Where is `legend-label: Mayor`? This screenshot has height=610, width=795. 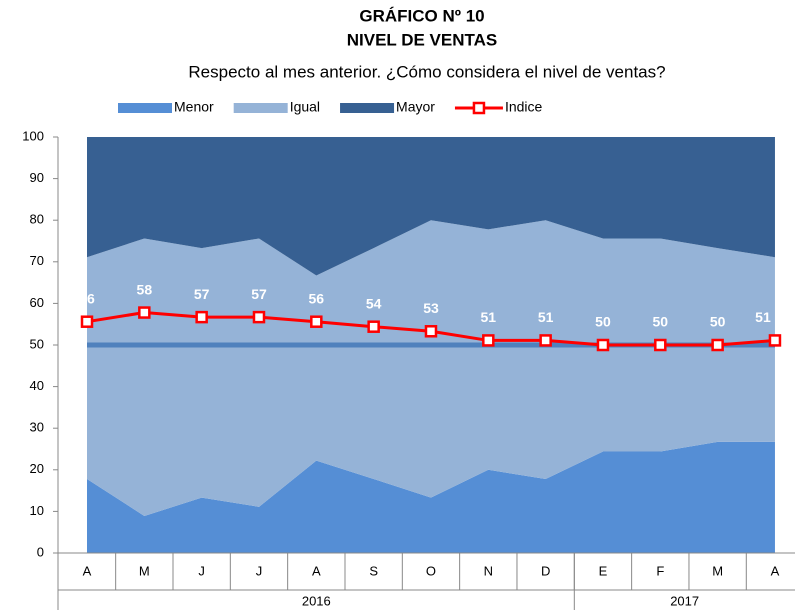
legend-label: Mayor is located at coordinates (415, 107).